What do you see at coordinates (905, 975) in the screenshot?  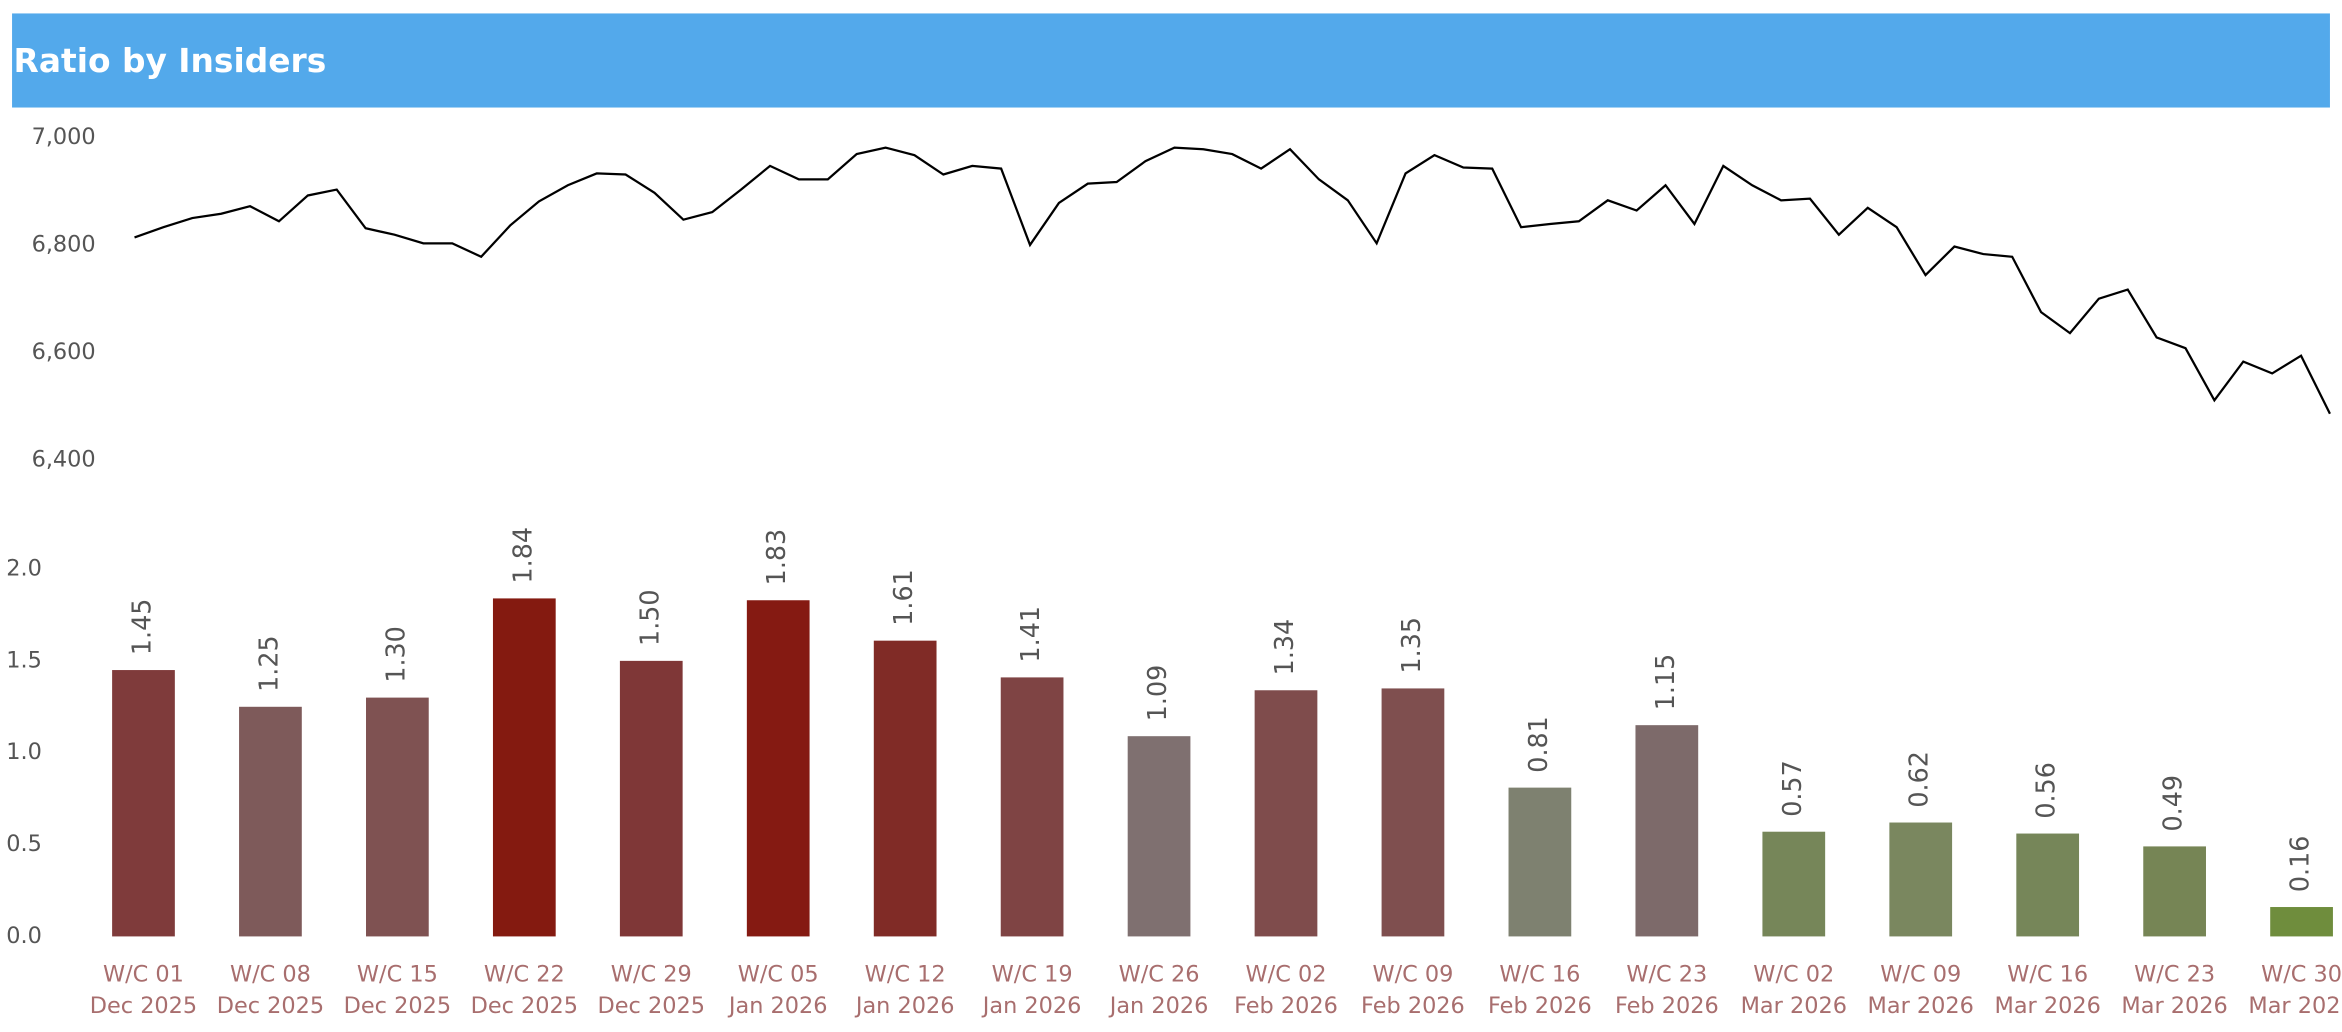 I see `x-tick-label: W/C 12` at bounding box center [905, 975].